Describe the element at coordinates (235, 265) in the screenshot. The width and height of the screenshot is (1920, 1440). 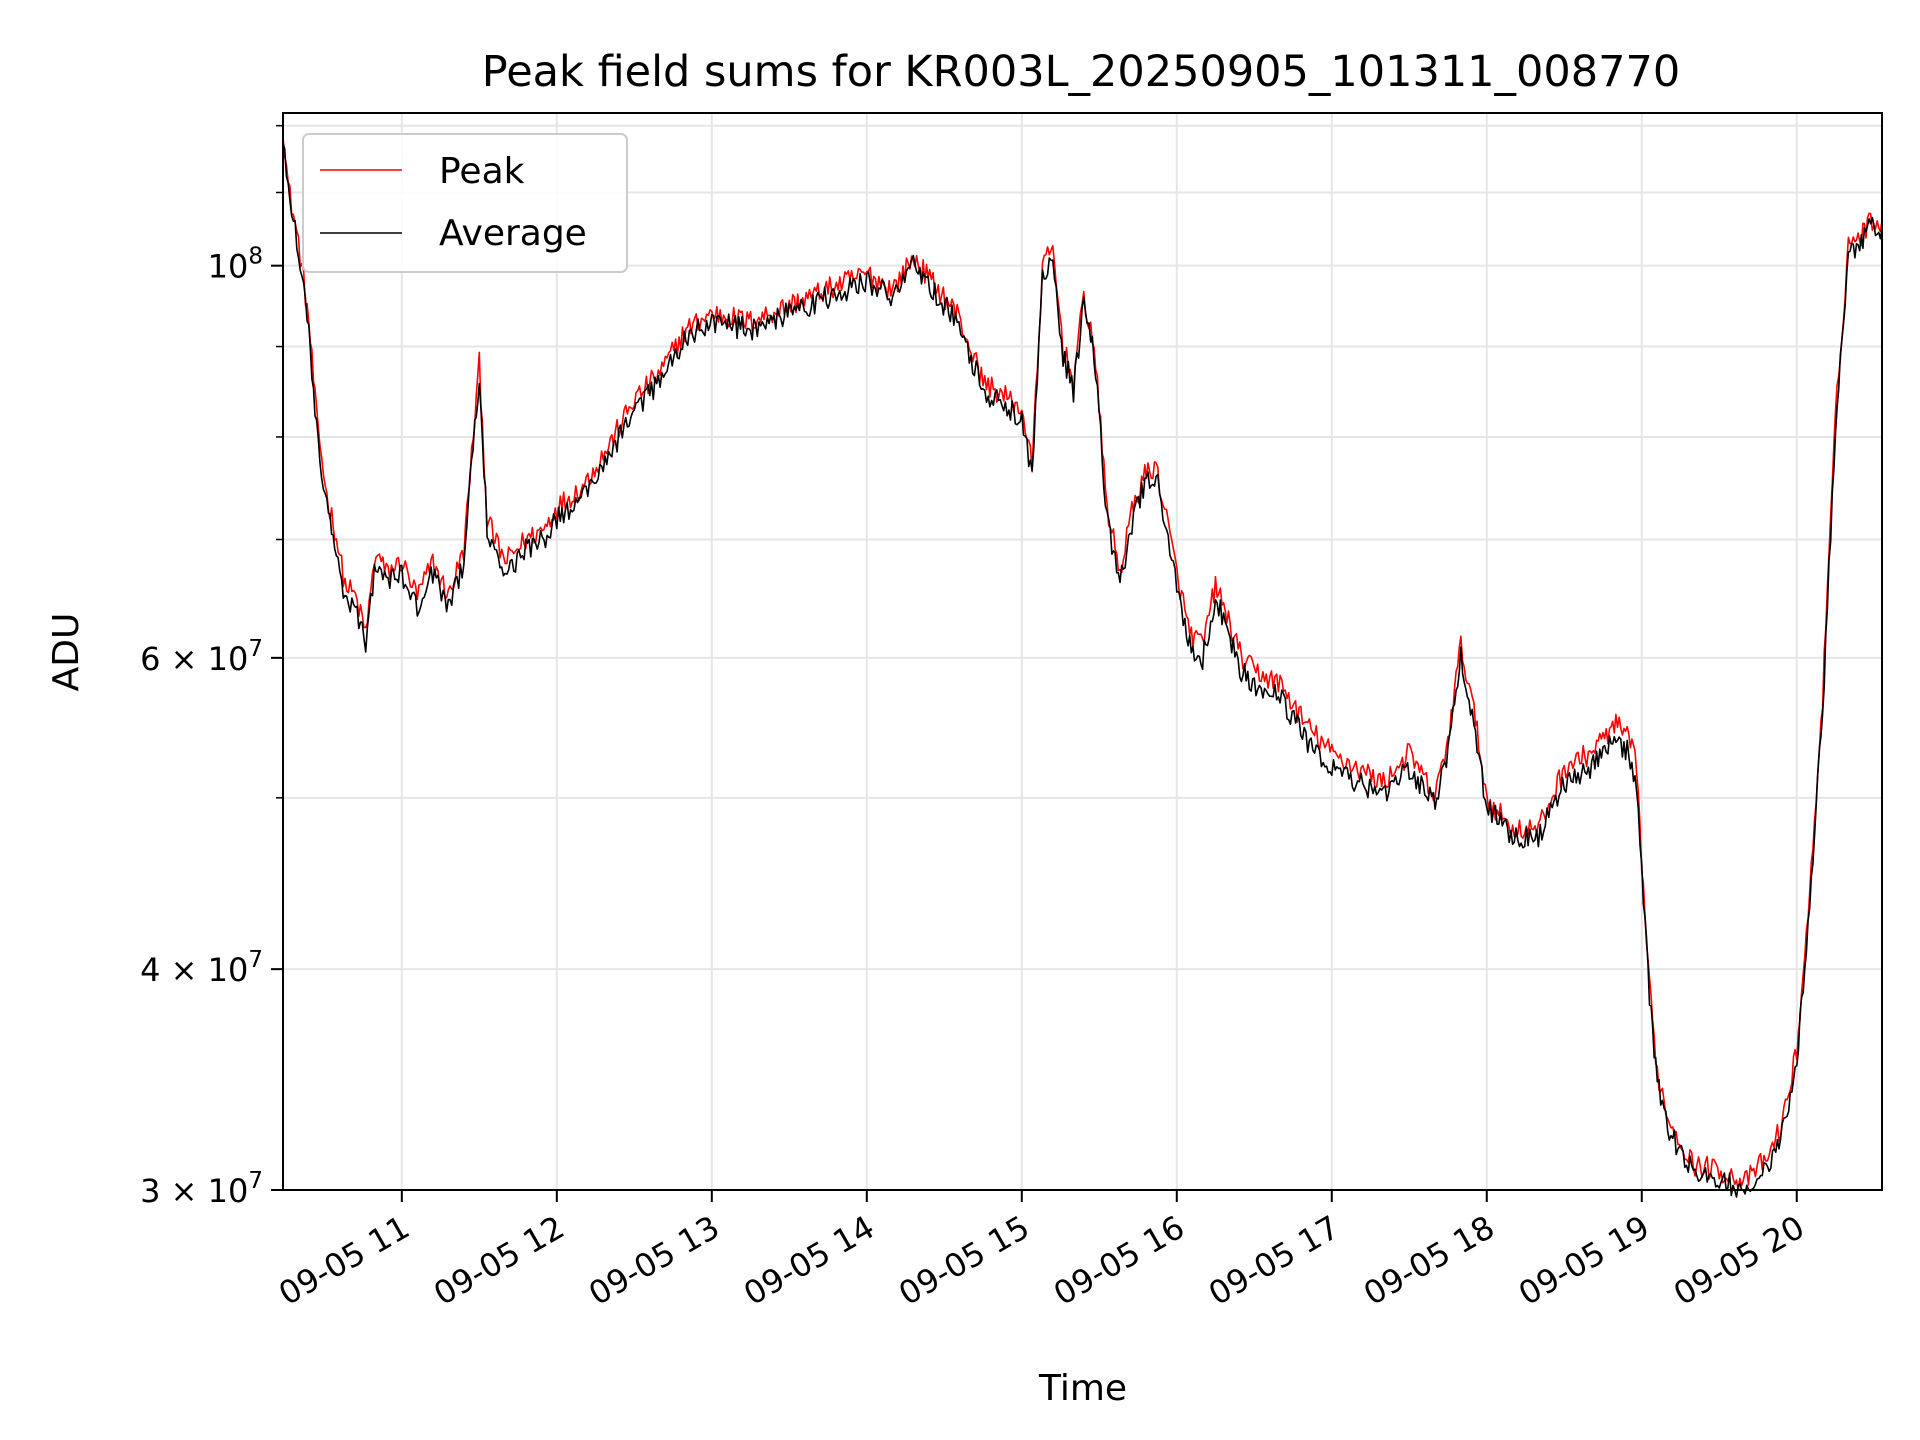
I see `y-tick-label: 108` at that location.